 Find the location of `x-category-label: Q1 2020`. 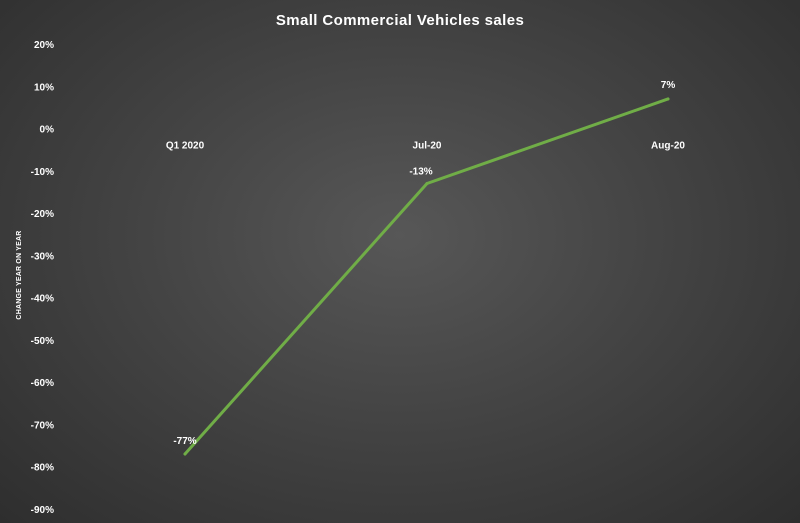

x-category-label: Q1 2020 is located at coordinates (185, 146).